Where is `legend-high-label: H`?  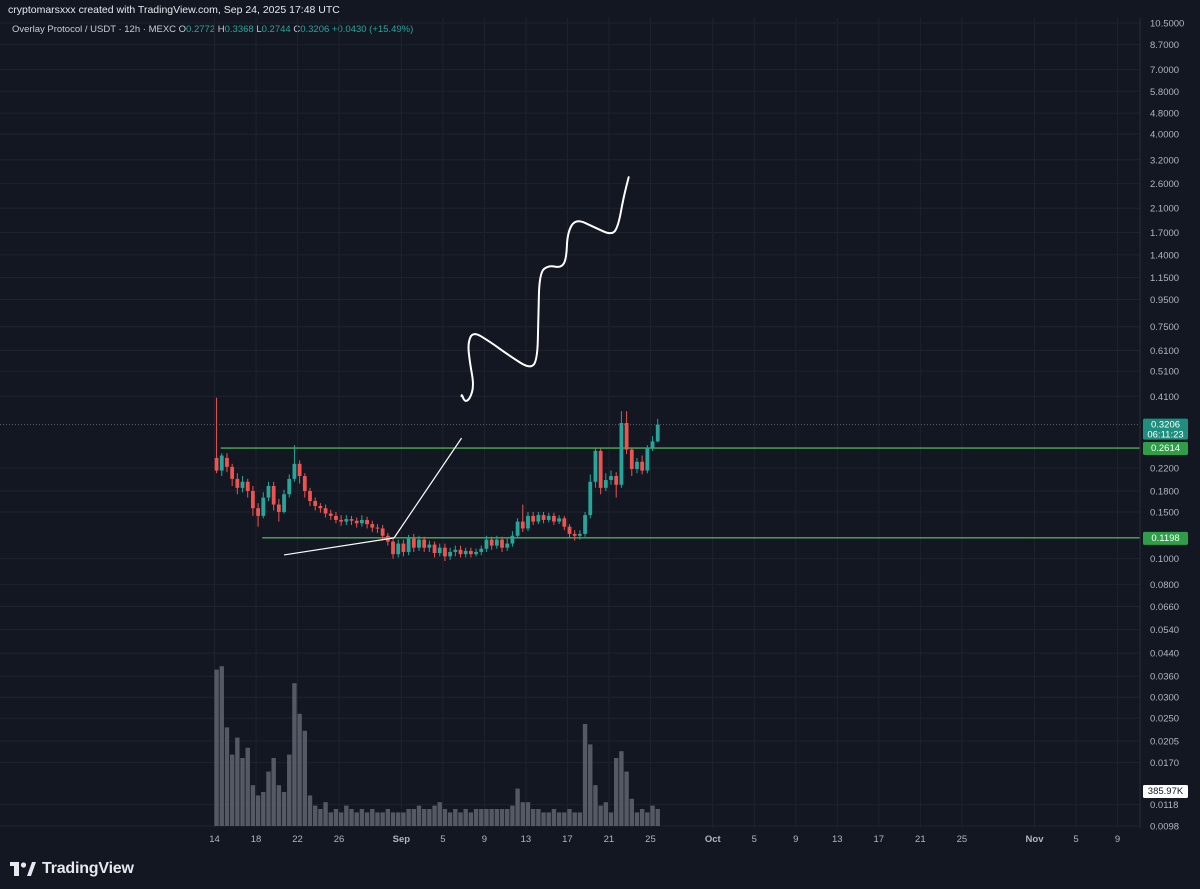 legend-high-label: H is located at coordinates (221, 29).